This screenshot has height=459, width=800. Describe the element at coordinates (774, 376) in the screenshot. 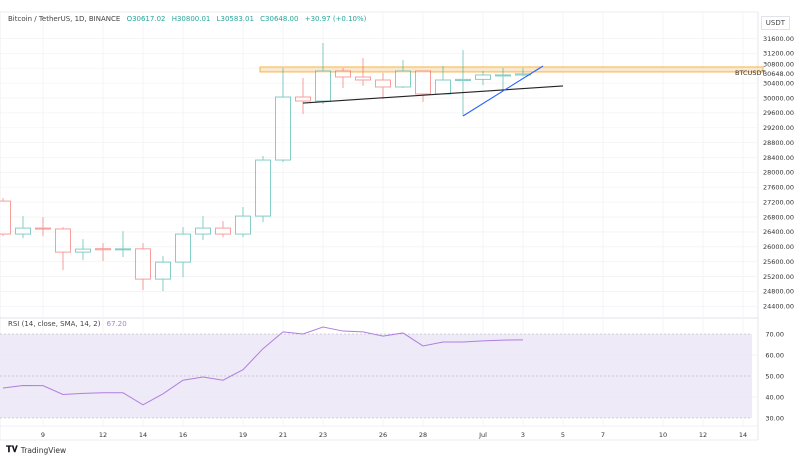

I see `rsi-tick-label: 50.00` at that location.